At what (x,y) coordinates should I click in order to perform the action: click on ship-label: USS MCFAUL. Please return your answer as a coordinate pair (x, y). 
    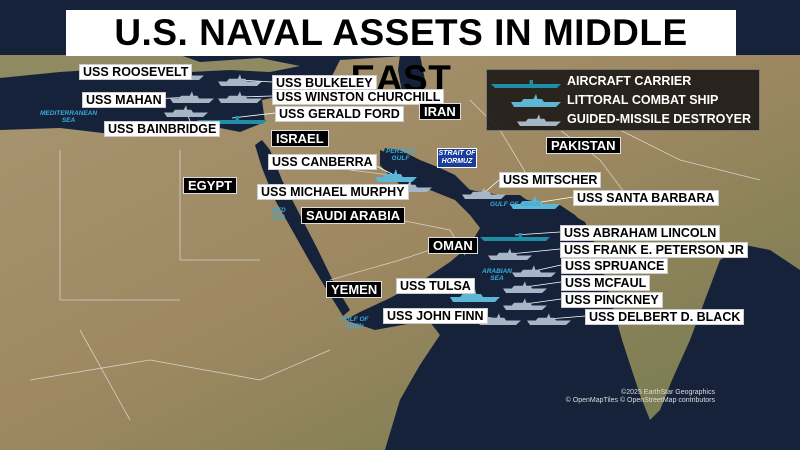
    Looking at the image, I should click on (606, 283).